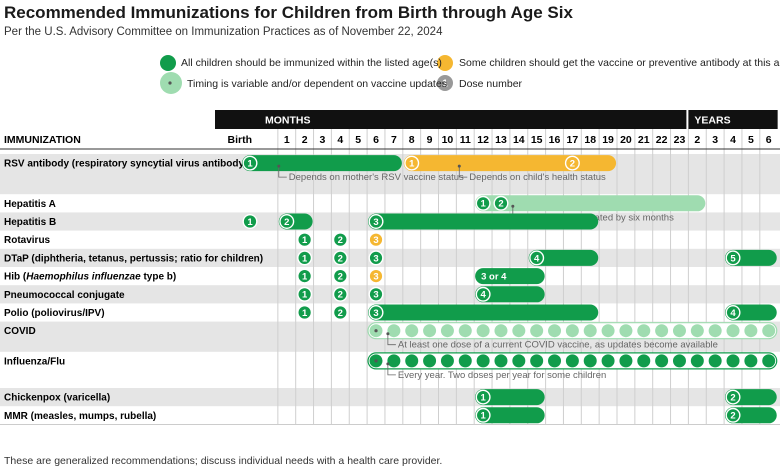  Describe the element at coordinates (573, 140) in the screenshot. I see `column-tick-label: 17` at that location.